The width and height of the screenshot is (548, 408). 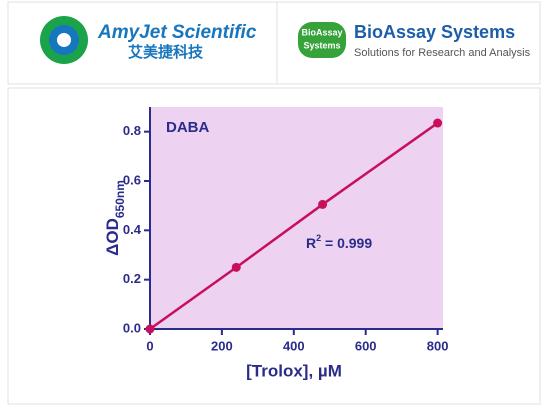 I want to click on y-tick-label: 0.0, so click(x=132, y=327).